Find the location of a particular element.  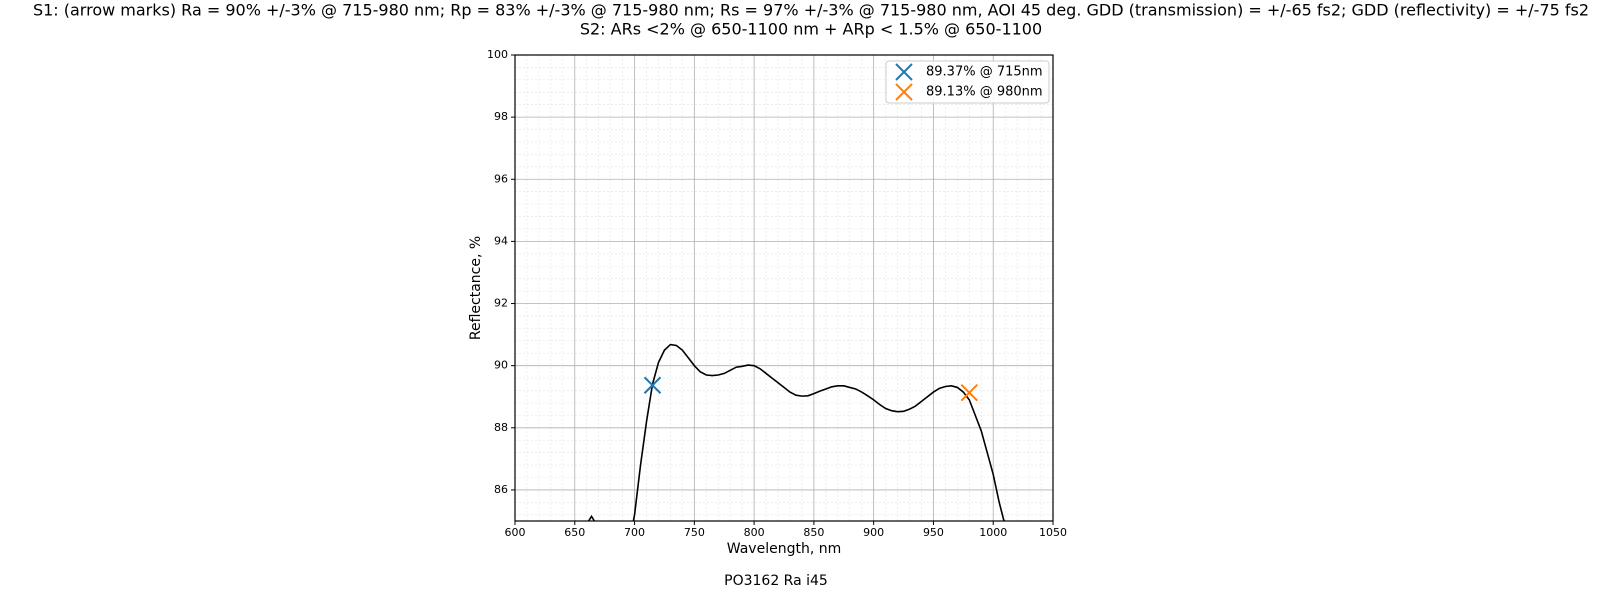

x-tick-label: 800 is located at coordinates (754, 532).